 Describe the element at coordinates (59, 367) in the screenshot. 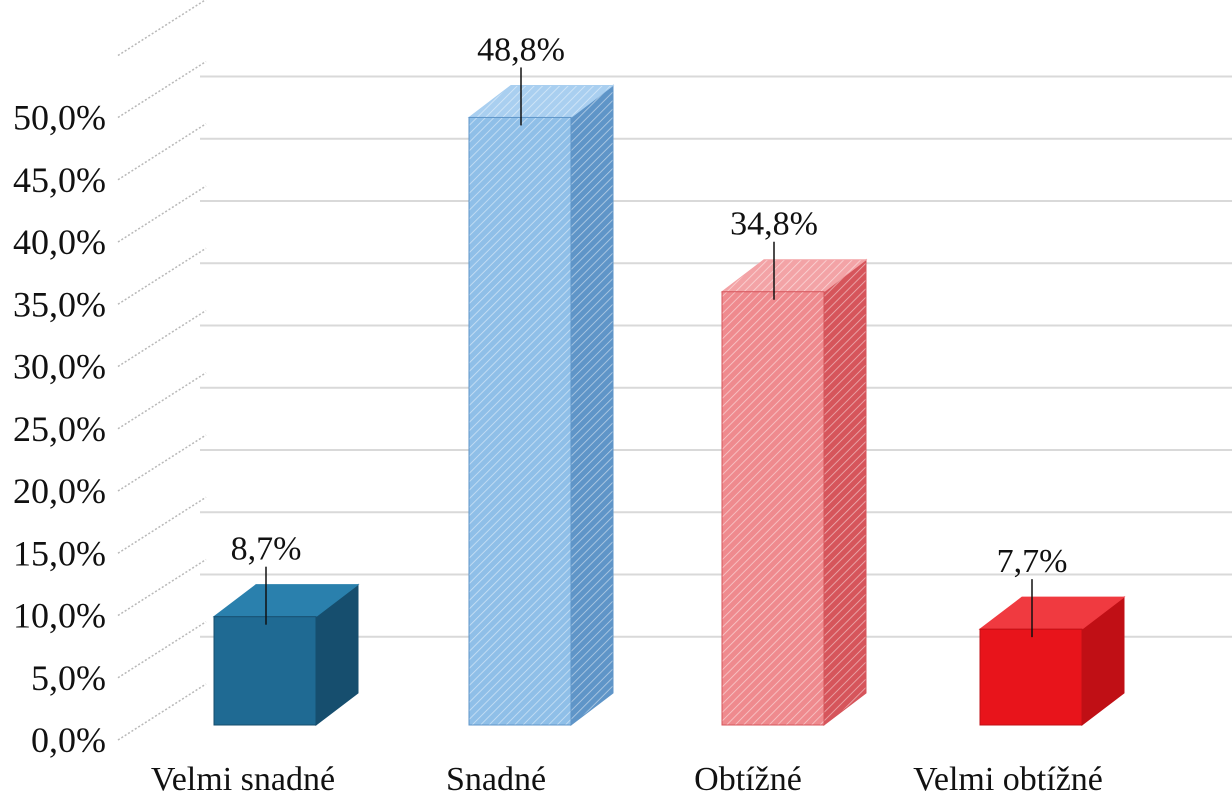

I see `y-tick-label: 30,0%` at that location.